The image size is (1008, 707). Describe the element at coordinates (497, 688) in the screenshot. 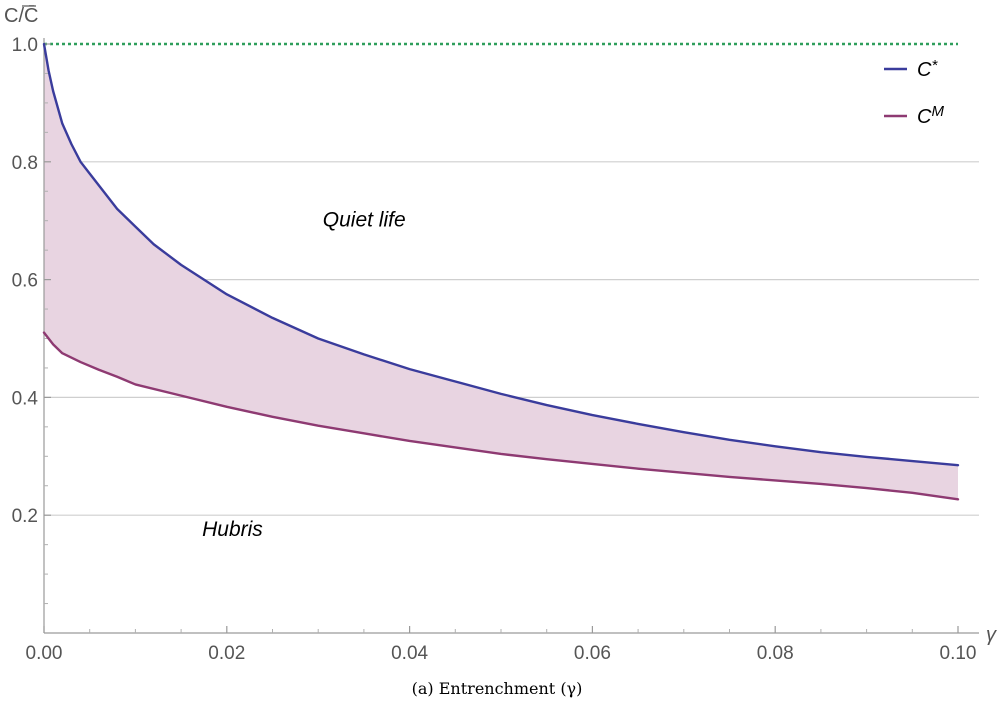

I see `figure-caption: (a) Entrenchment (γ)` at that location.